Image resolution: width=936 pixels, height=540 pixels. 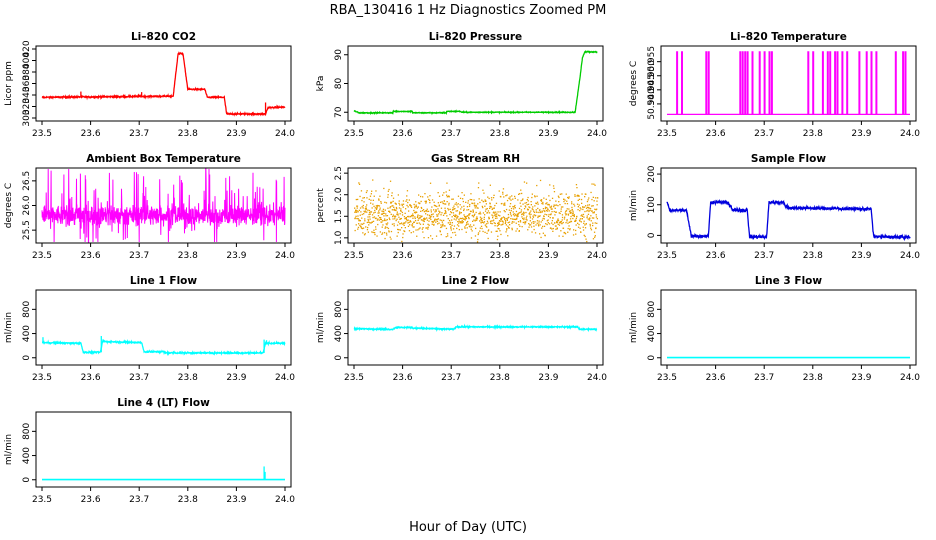 I want to click on plot-frame, so click(x=788, y=83).